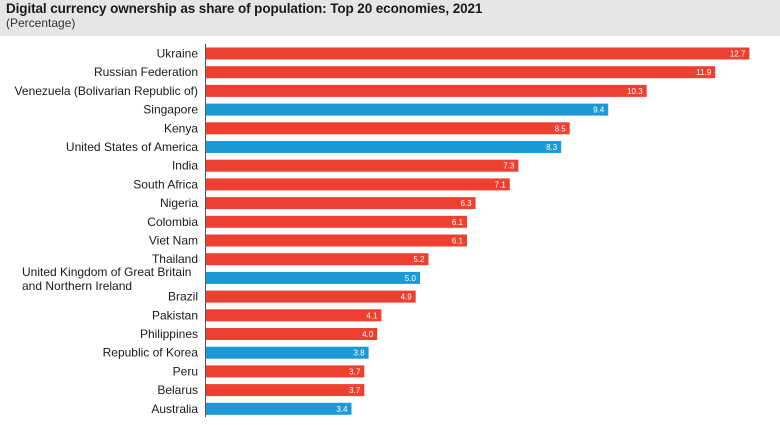 This screenshot has height=425, width=780. I want to click on bar-singapore, so click(407, 109).